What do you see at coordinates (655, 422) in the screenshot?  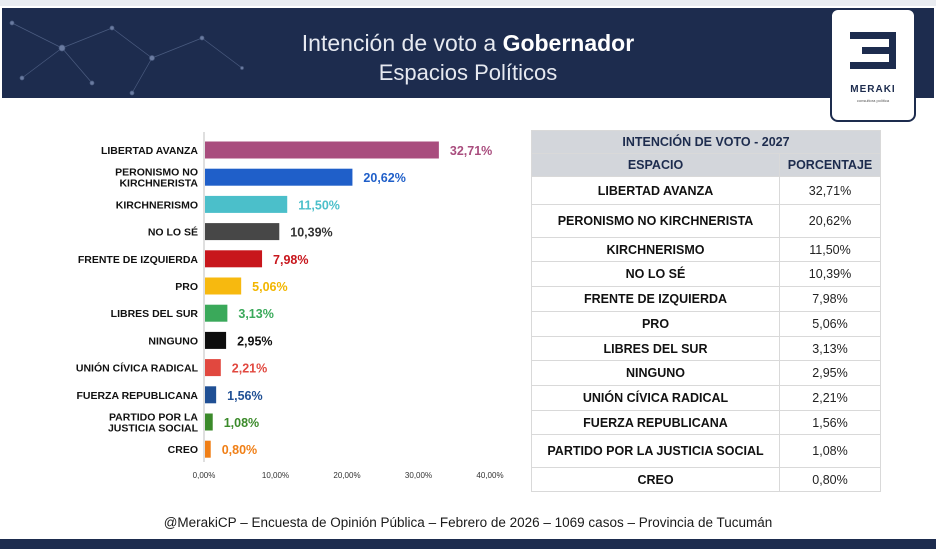 I see `row-espacio: FUERZA REPUBLICANA` at bounding box center [655, 422].